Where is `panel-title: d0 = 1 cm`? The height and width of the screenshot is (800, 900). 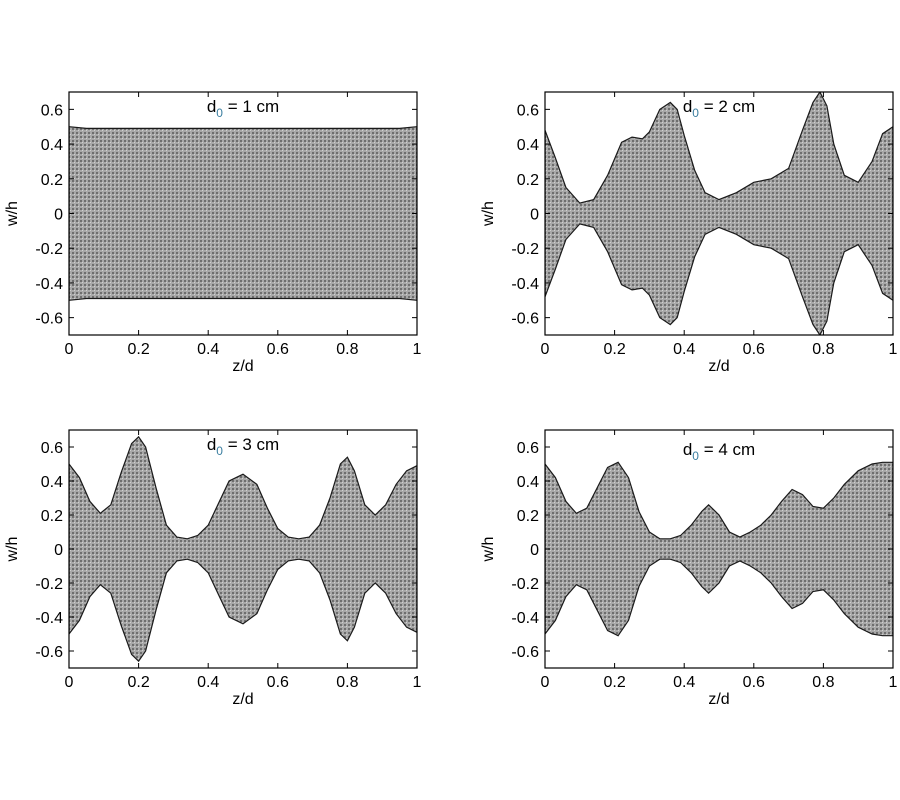
panel-title: d0 = 1 cm is located at coordinates (243, 108).